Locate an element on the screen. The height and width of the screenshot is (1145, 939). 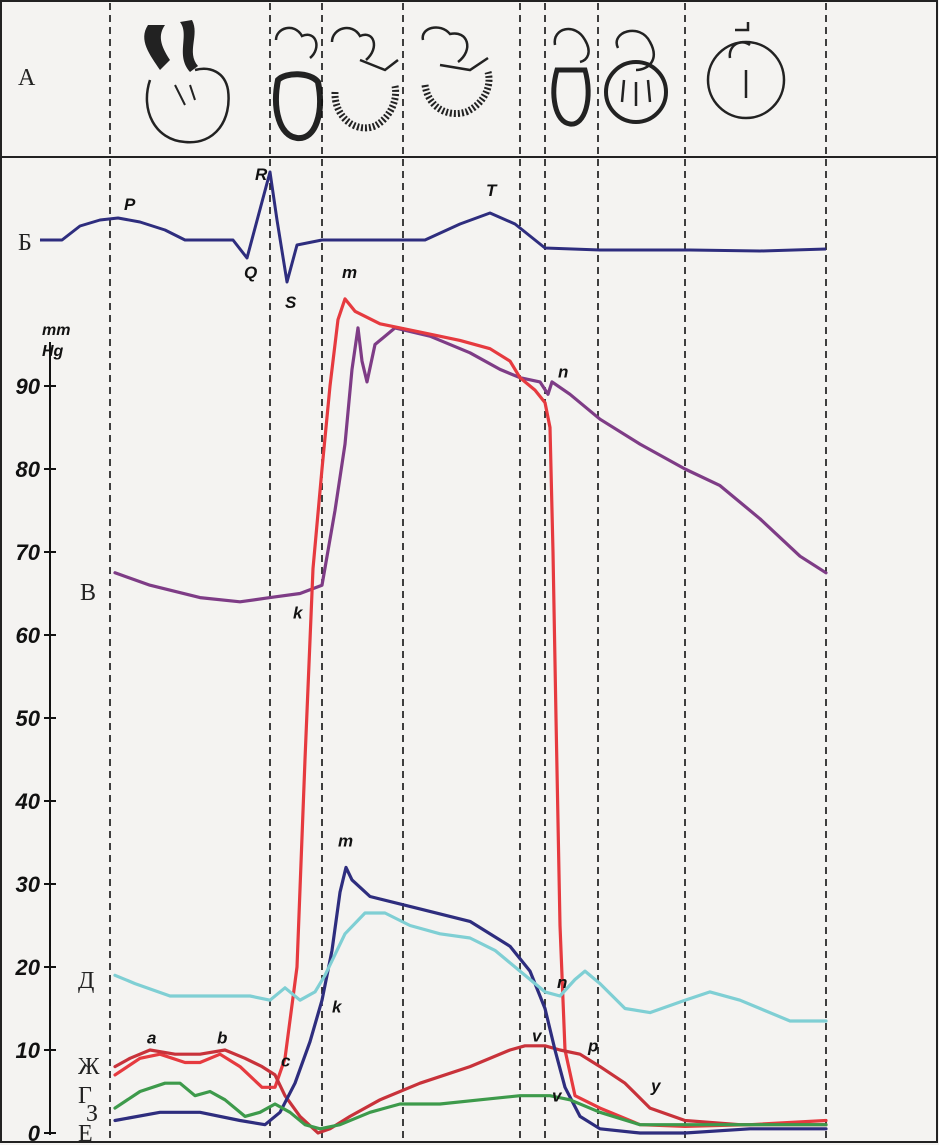
ecg-trace is located at coordinates (433, 227).